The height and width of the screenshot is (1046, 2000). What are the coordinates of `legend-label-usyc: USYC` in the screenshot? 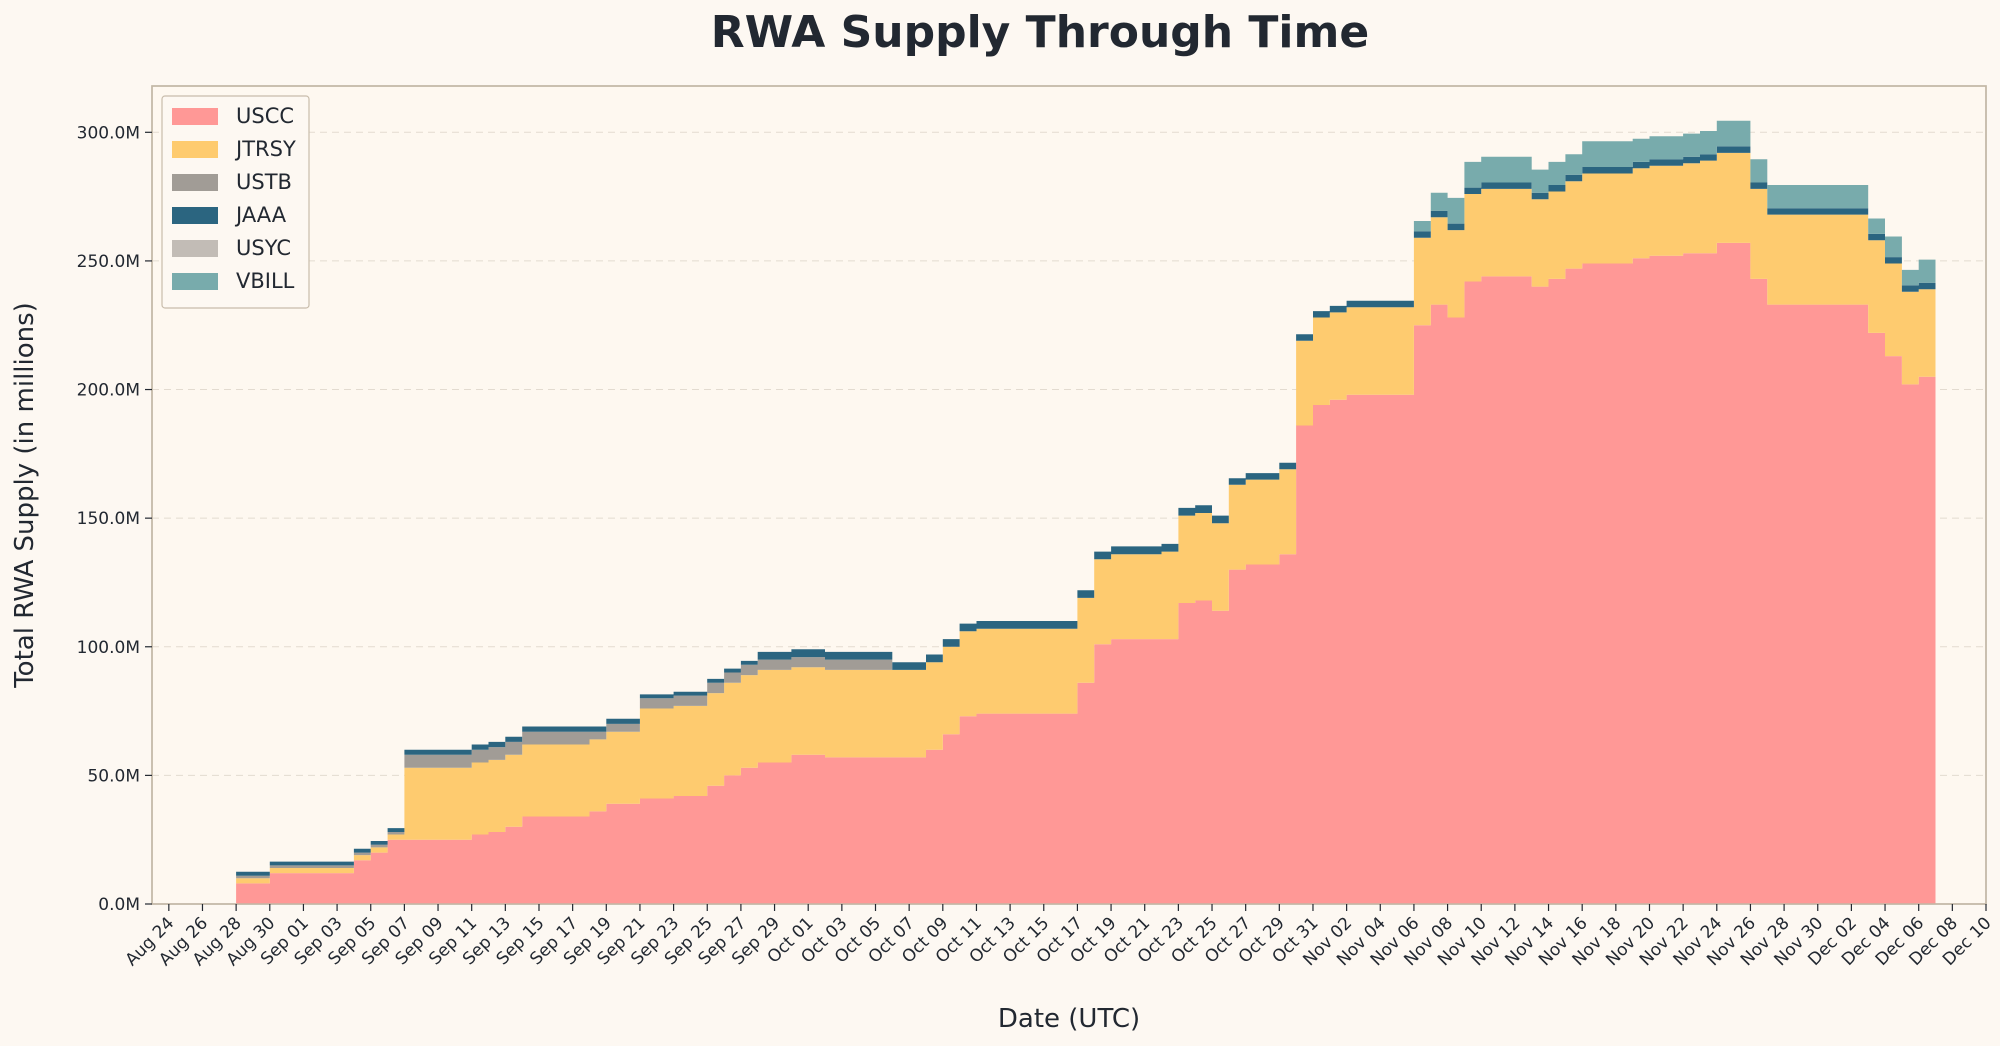 It's located at (263, 248).